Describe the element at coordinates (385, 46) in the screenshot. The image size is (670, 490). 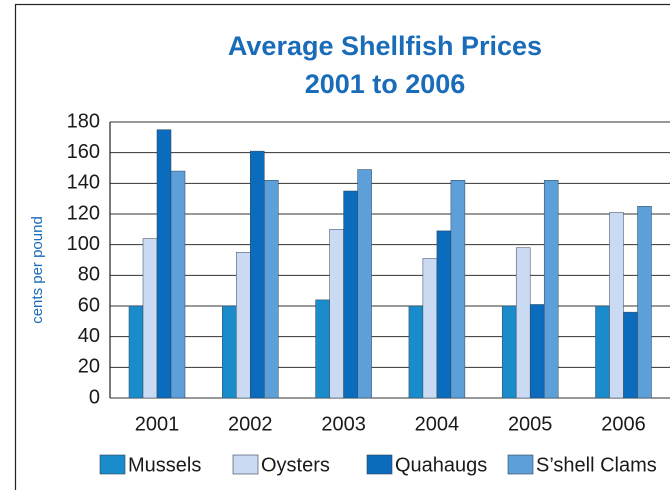
I see `chart-title: Average Shellfish Prices` at that location.